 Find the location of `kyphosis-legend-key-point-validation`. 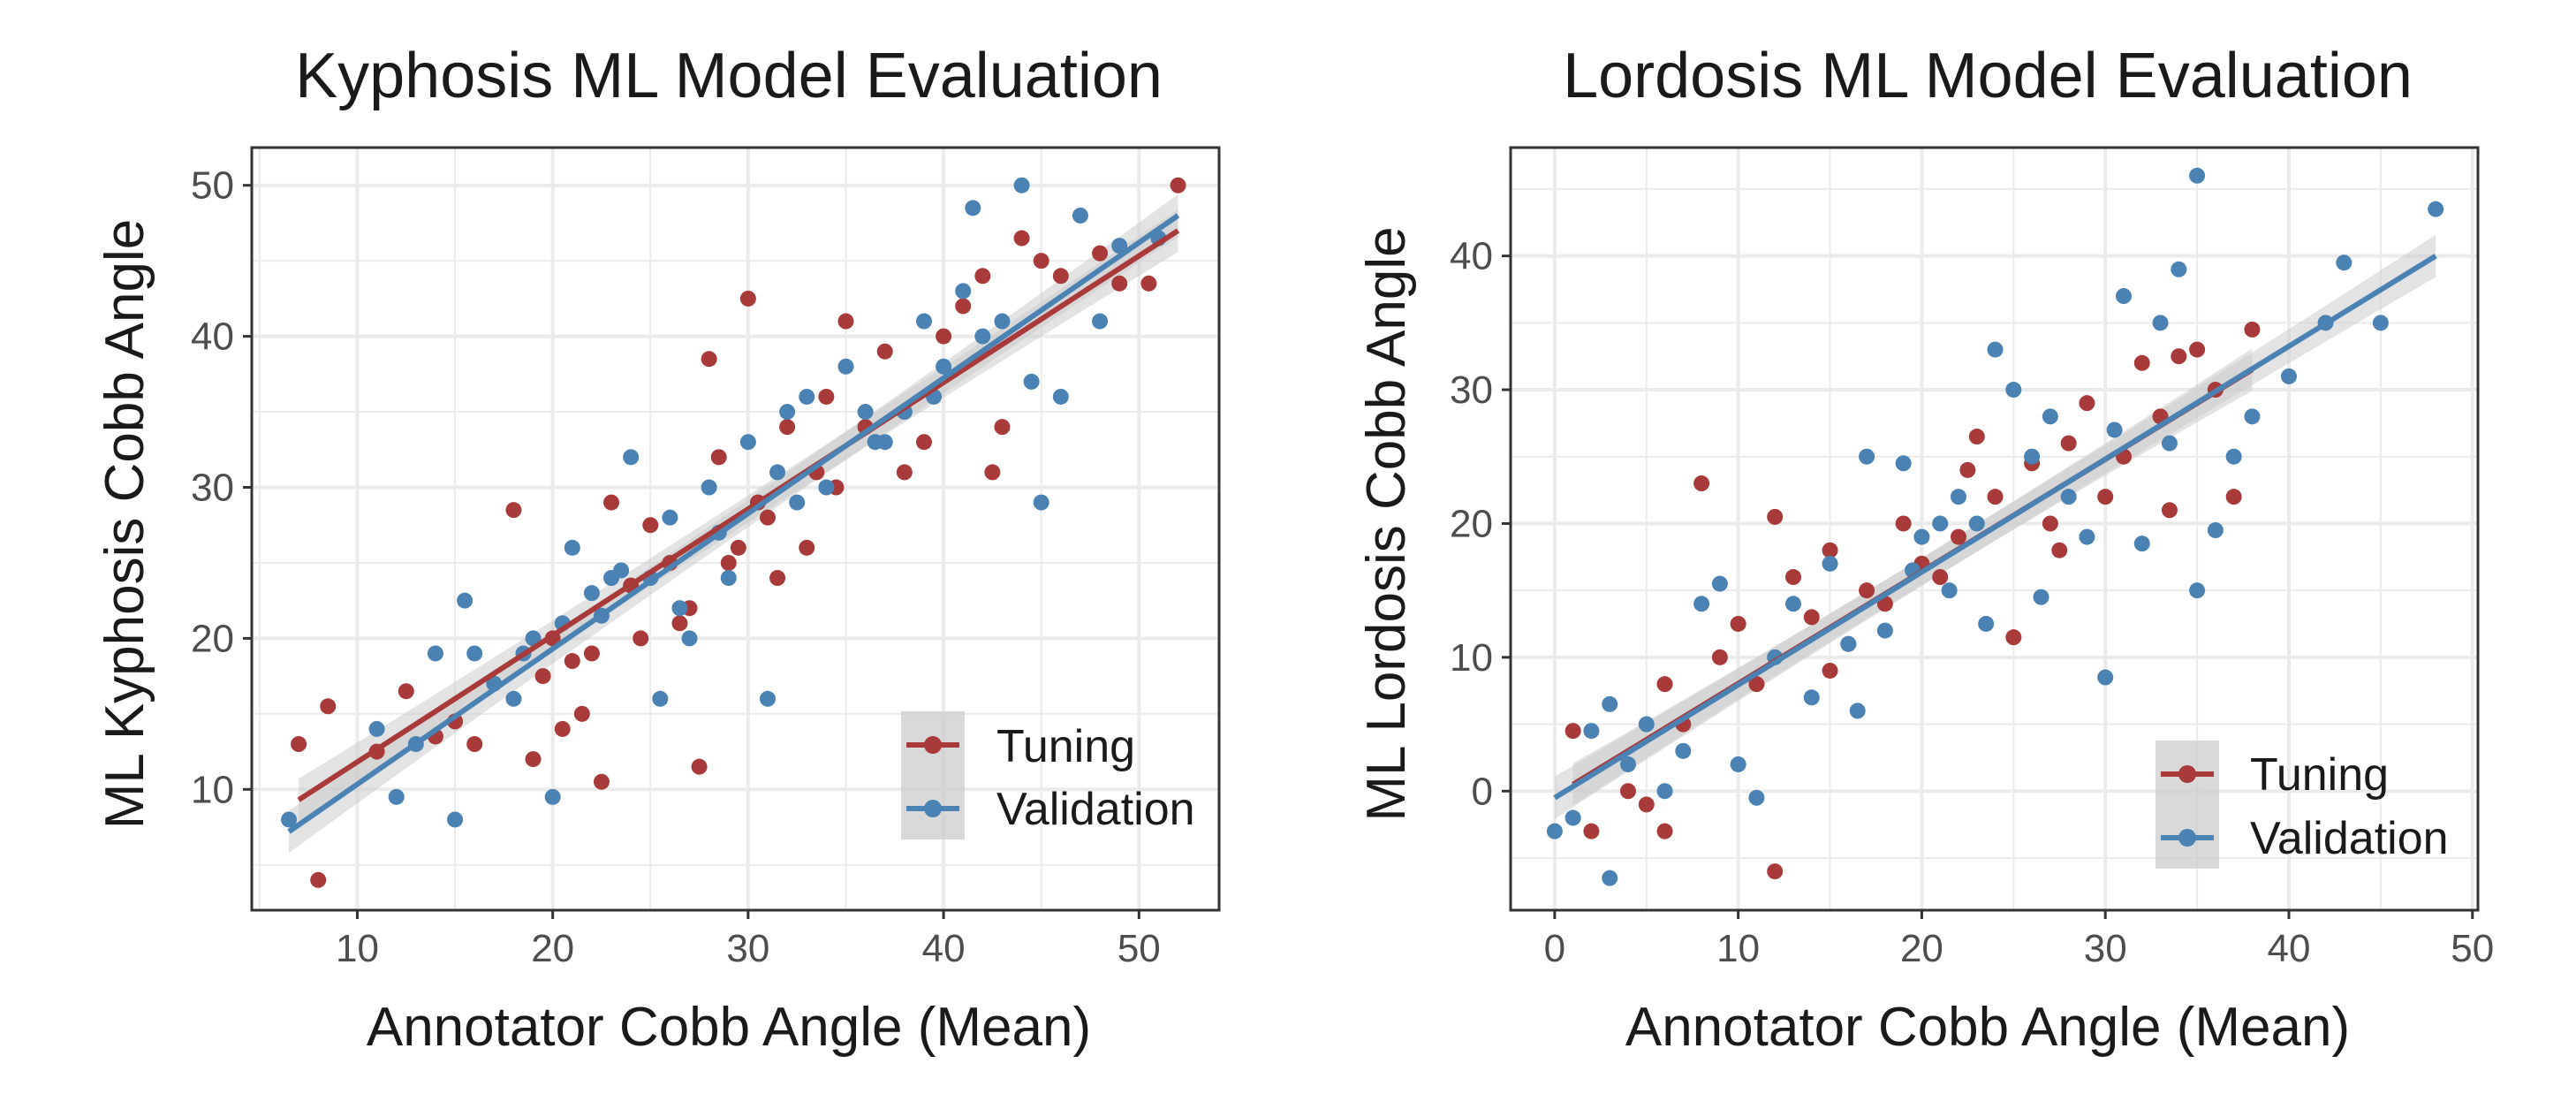

kyphosis-legend-key-point-validation is located at coordinates (933, 808).